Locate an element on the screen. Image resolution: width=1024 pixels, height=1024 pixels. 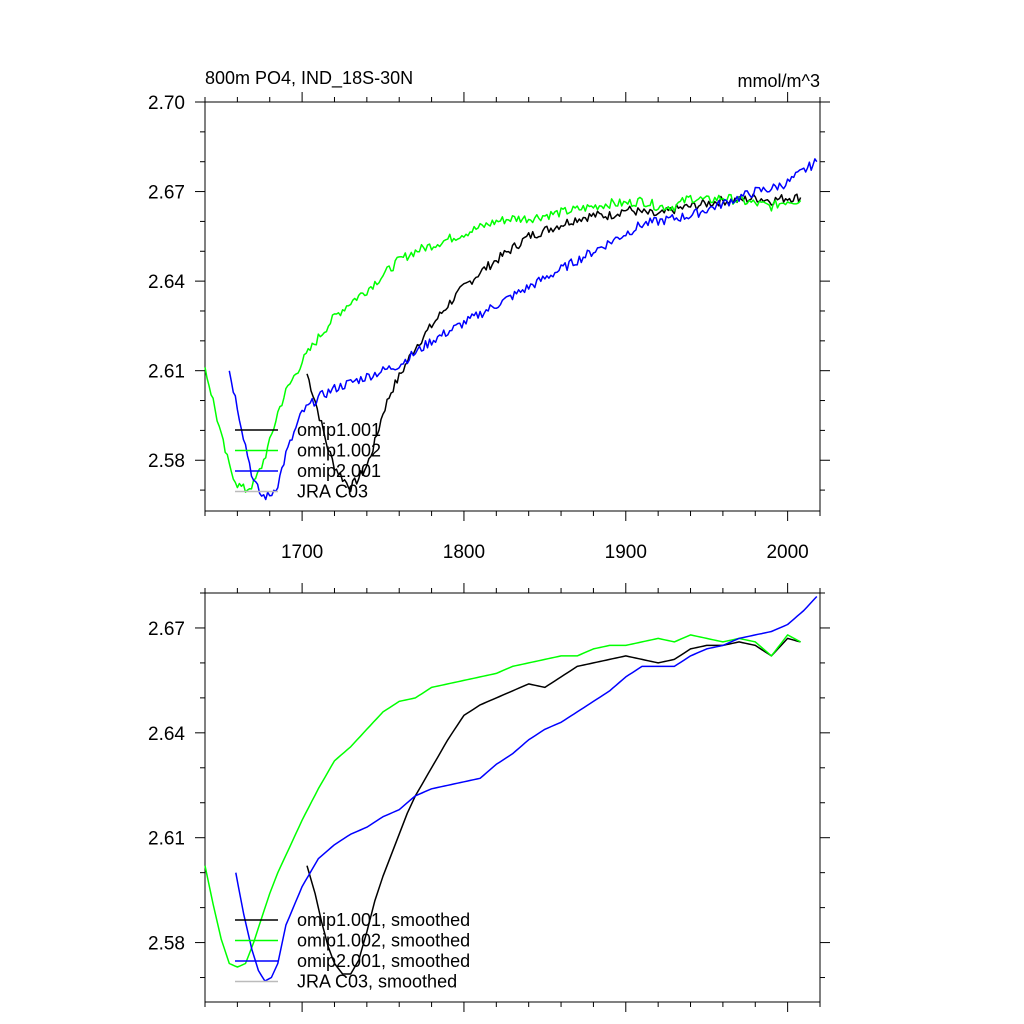
chart-title: 800m PO4, IND_18S-30N is located at coordinates (309, 78).